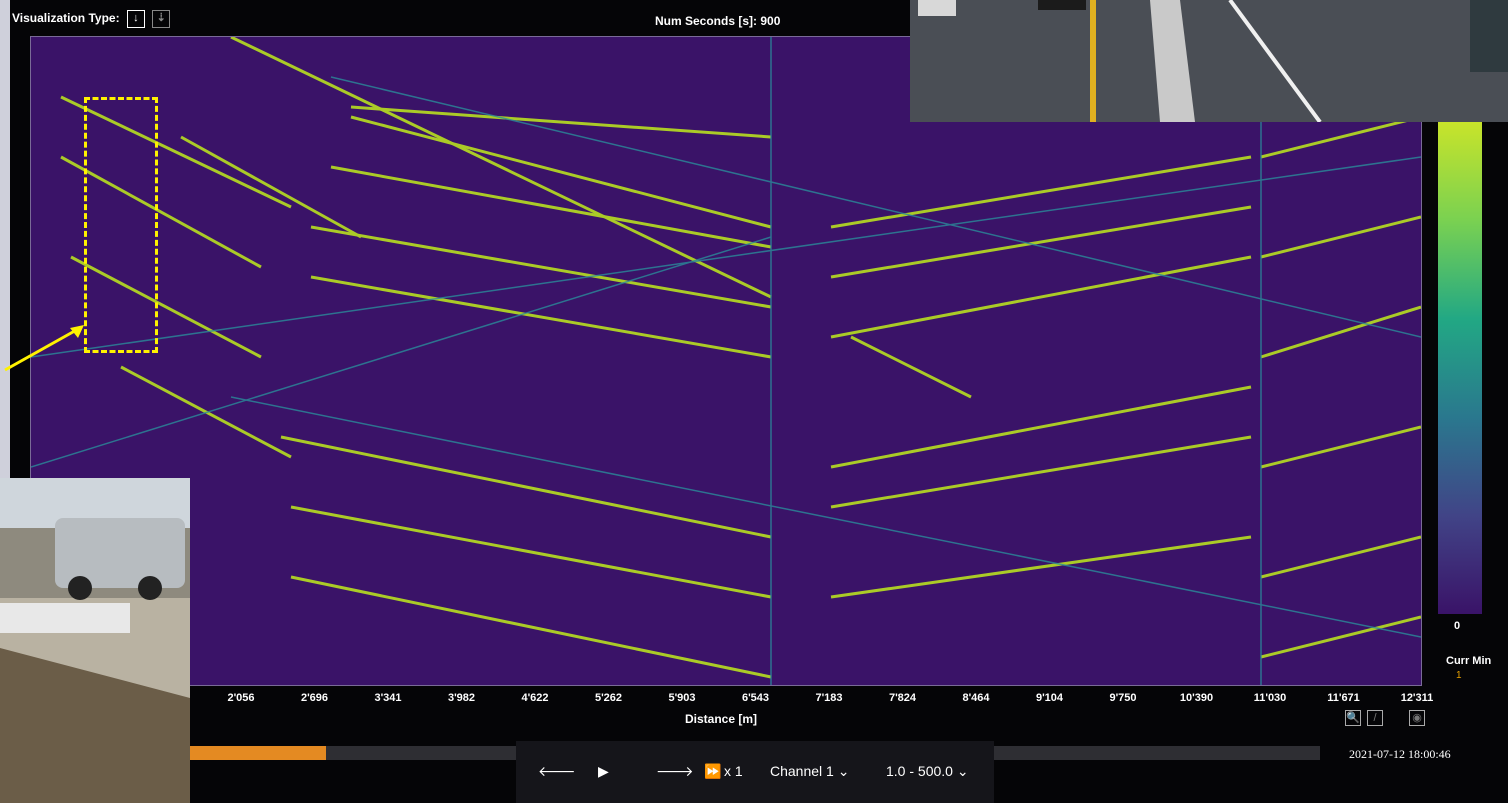 This screenshot has width=1508, height=803. I want to click on range-select: 1.0 - 500.0 ⌄, so click(927, 771).